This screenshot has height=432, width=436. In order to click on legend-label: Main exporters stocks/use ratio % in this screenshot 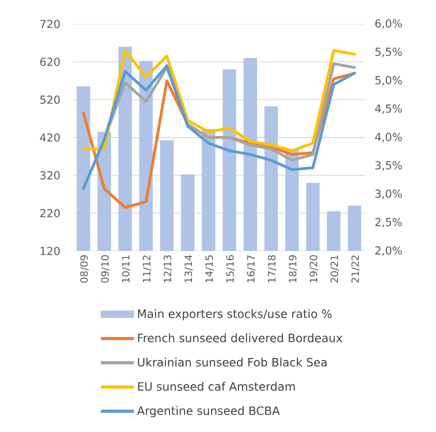, I will do `click(235, 314)`.